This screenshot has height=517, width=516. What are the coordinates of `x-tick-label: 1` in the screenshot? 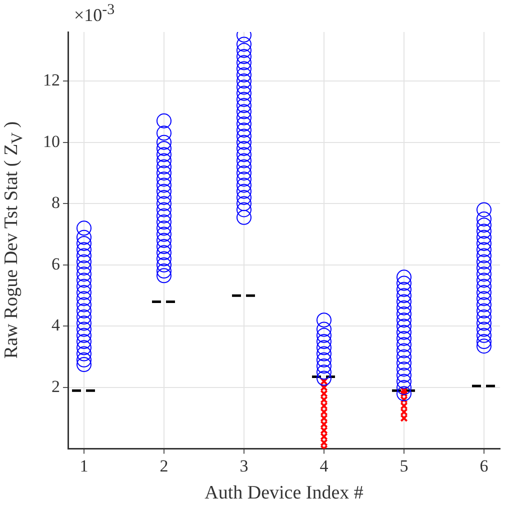 It's located at (84, 466).